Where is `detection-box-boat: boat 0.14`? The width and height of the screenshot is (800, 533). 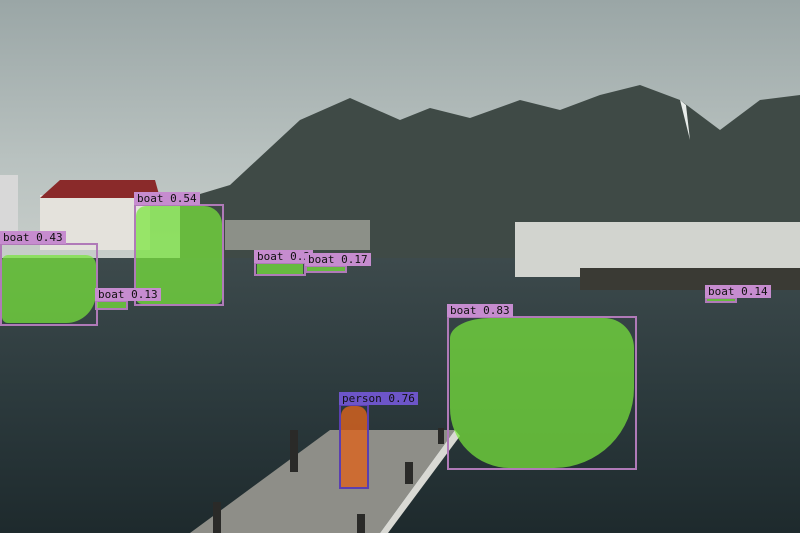 detection-box-boat: boat 0.14 is located at coordinates (738, 294).